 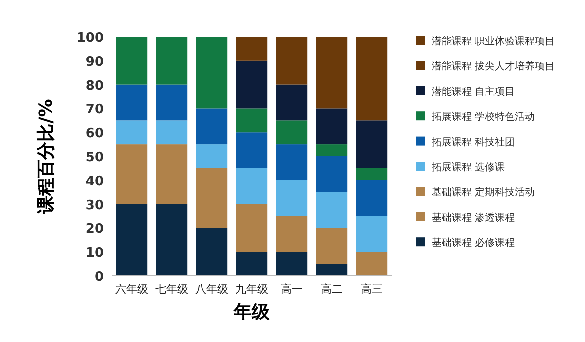 I want to click on y-tick-label: 10, so click(x=95, y=254).